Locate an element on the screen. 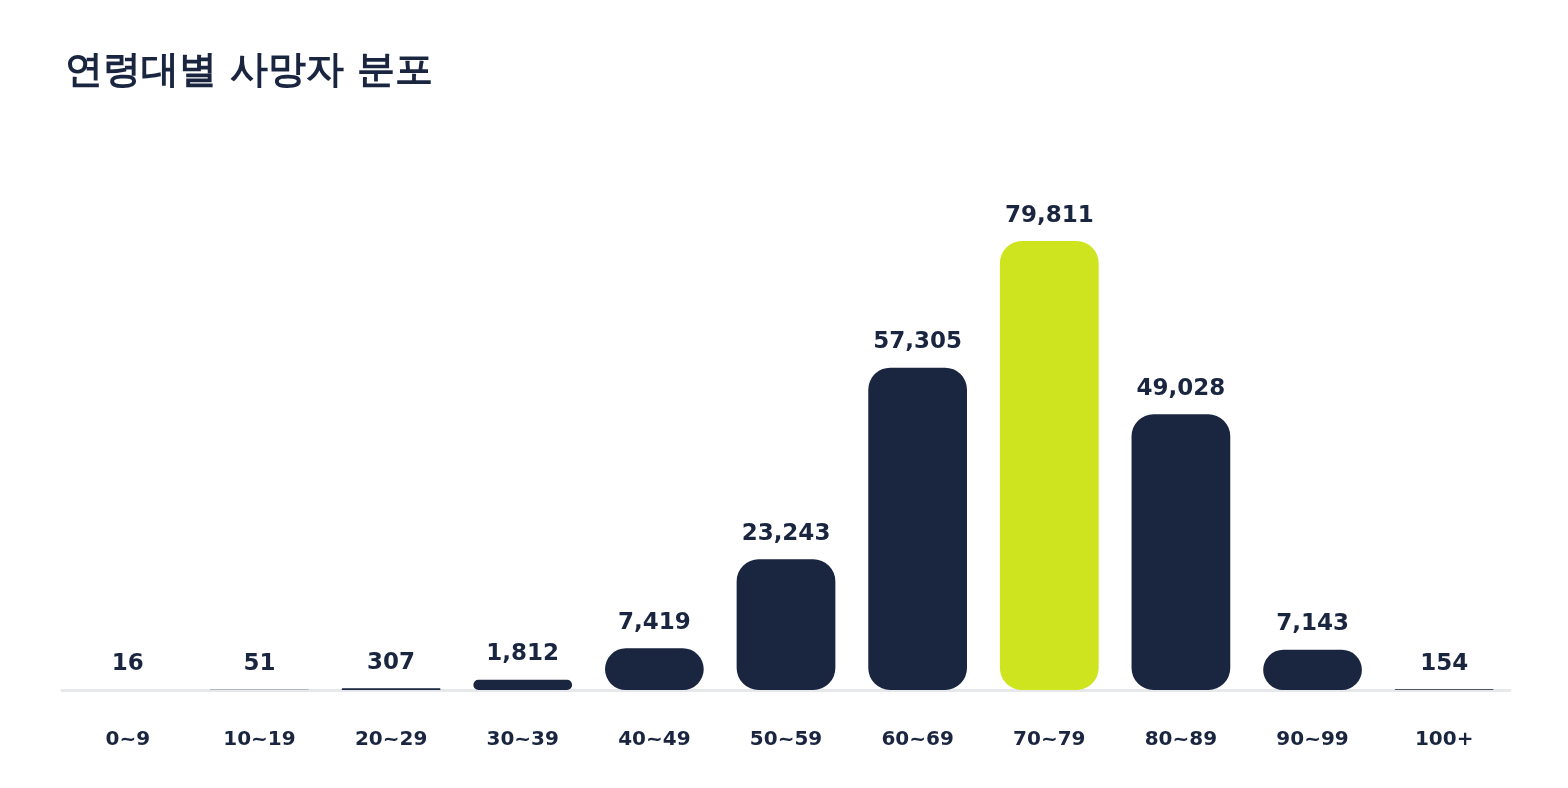  data-label: 7,419 is located at coordinates (654, 620).